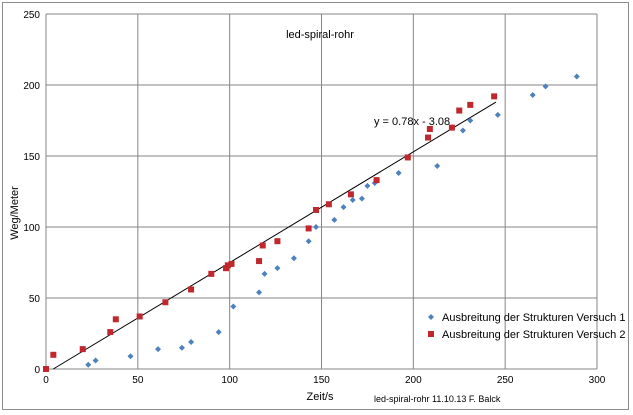 The height and width of the screenshot is (415, 633). Describe the element at coordinates (31, 228) in the screenshot. I see `y-tick-label: 100` at that location.